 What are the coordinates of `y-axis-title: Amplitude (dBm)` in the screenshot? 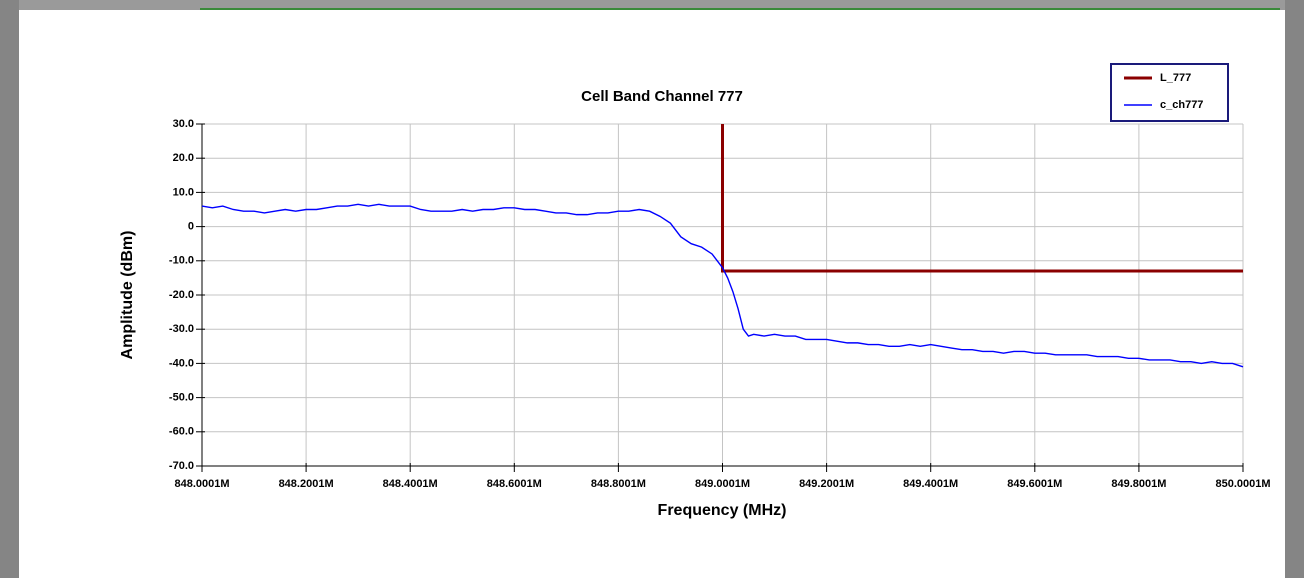 It's located at (127, 295).